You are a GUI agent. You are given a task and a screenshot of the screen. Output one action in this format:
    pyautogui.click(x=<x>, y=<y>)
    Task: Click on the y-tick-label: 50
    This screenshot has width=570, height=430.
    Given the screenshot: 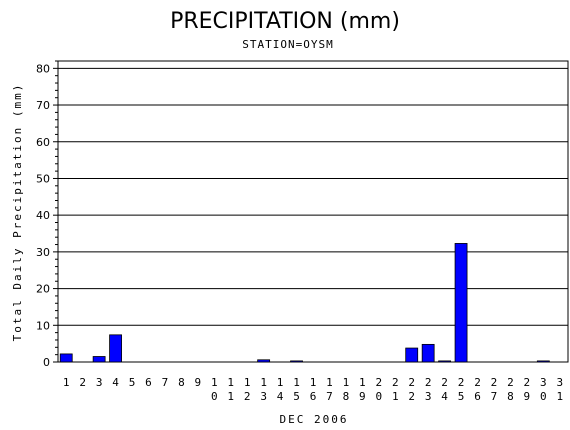 What is the action you would take?
    pyautogui.click(x=43, y=178)
    